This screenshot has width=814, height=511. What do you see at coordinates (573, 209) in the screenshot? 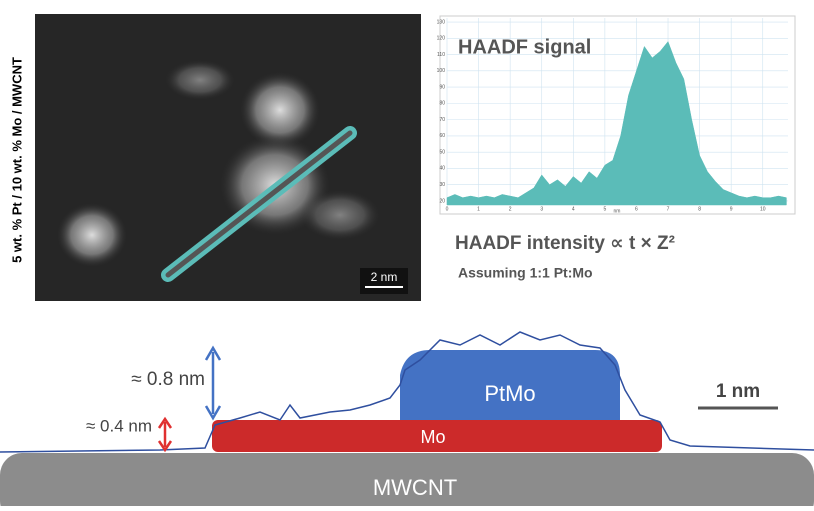
I see `x-tick-label: 4` at bounding box center [573, 209].